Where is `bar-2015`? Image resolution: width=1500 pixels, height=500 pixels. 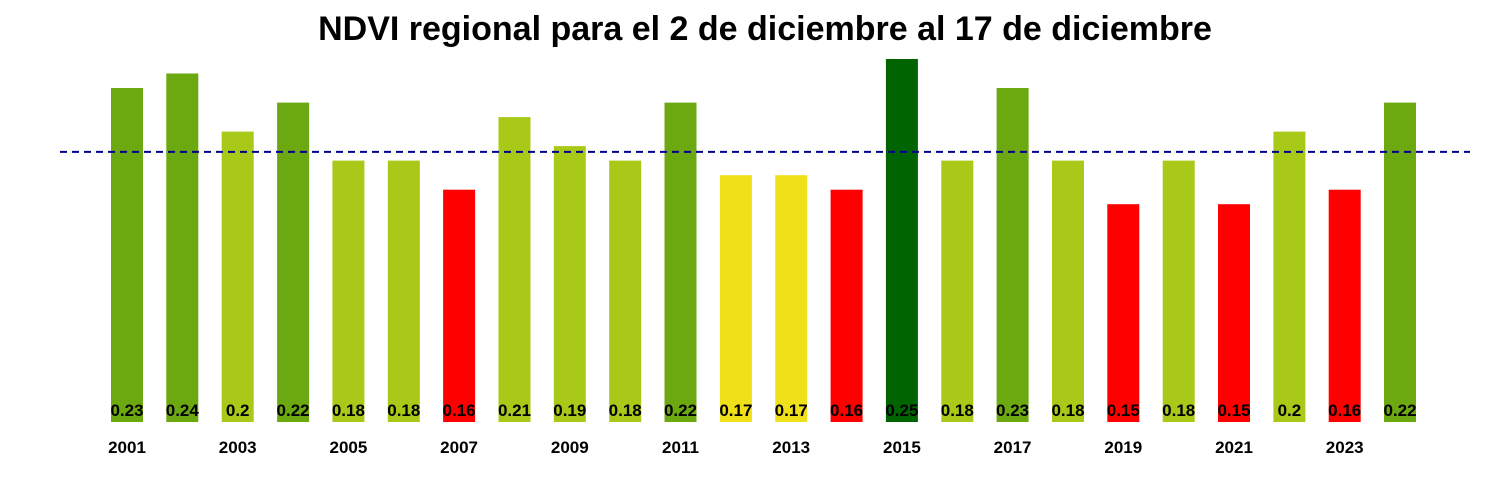 bar-2015 is located at coordinates (901, 240).